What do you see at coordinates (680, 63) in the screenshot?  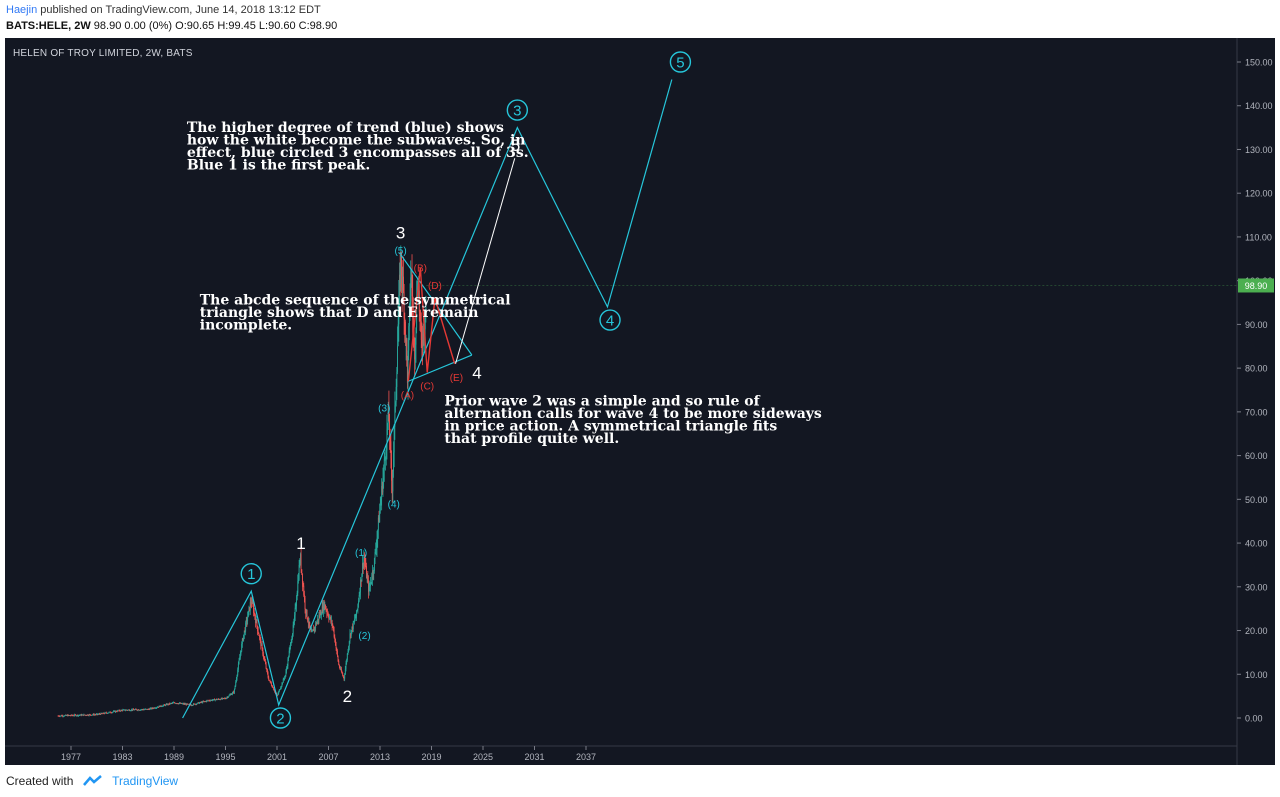 I see `wave-circle-label: 5` at bounding box center [680, 63].